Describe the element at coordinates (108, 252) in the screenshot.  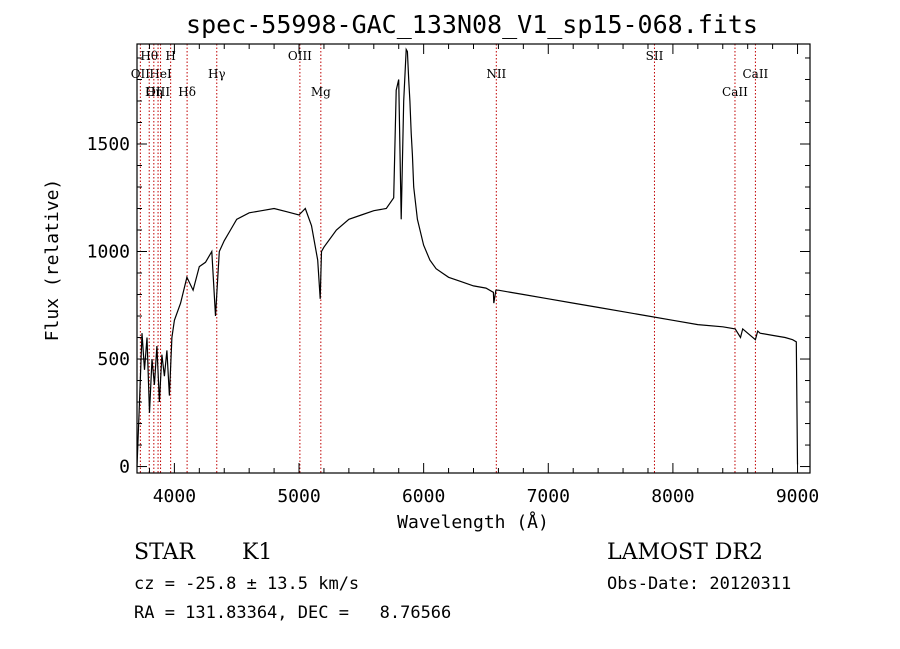
I see `y-tick-label: 1000` at that location.